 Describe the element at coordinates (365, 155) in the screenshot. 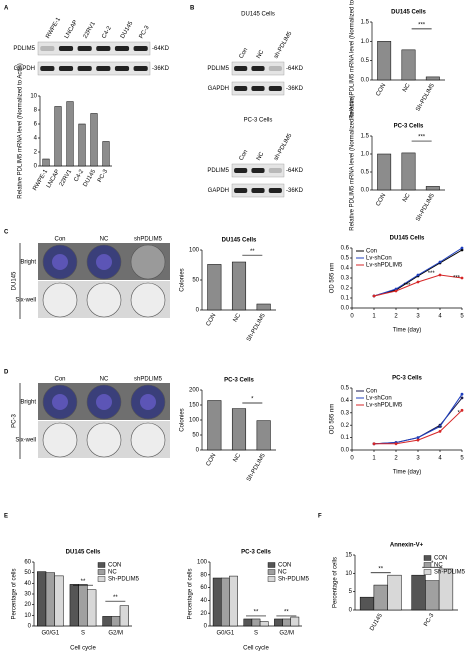

I see `y-tick-label: 1.0` at that location.